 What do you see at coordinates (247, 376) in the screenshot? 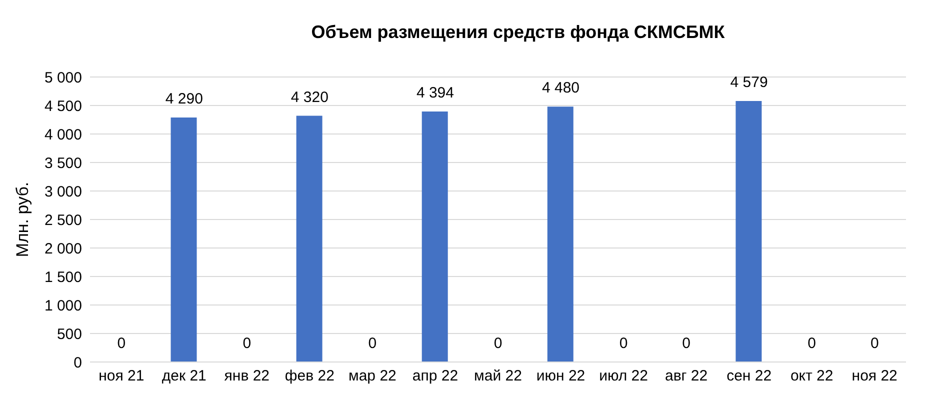
I see `x-tick-label: янв 22` at bounding box center [247, 376].